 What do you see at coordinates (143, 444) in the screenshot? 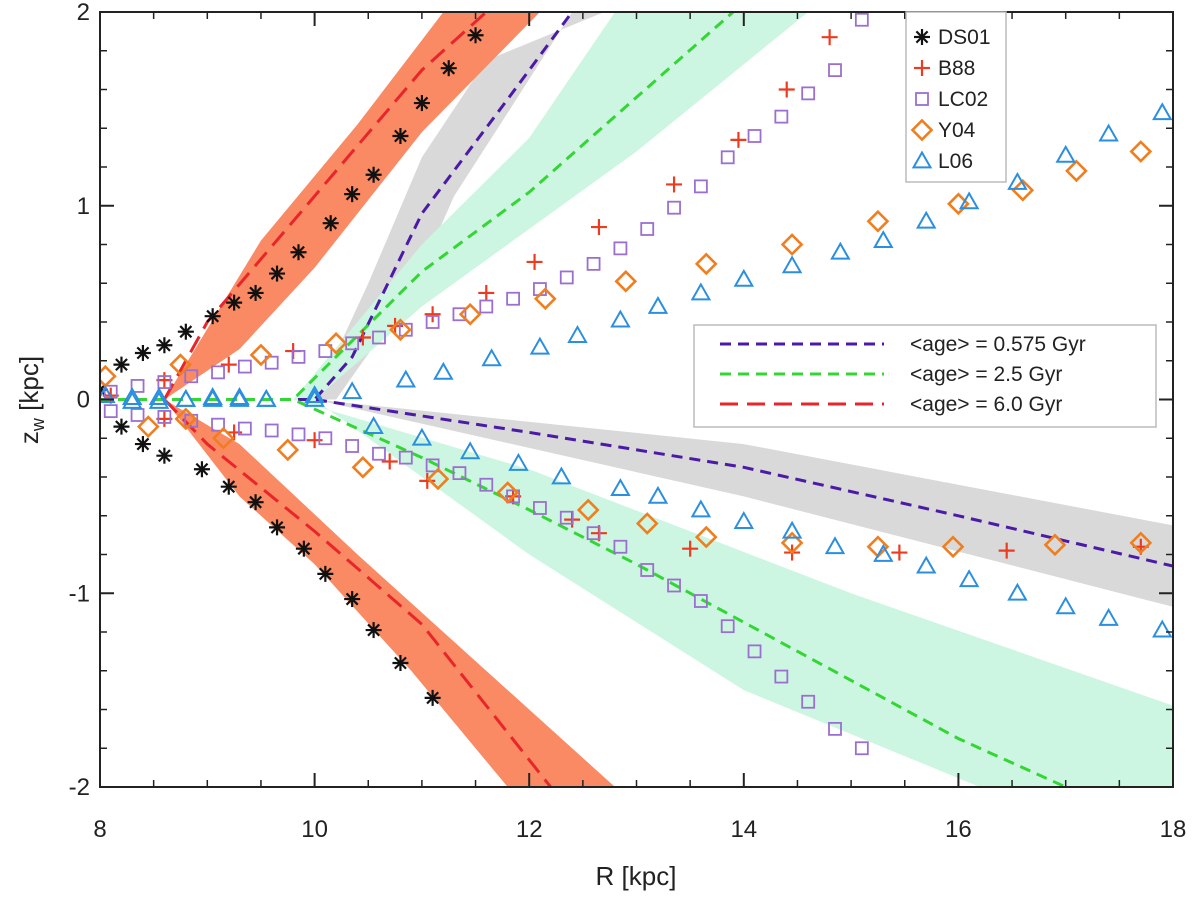
I see `marker-ds01-18-d2` at bounding box center [143, 444].